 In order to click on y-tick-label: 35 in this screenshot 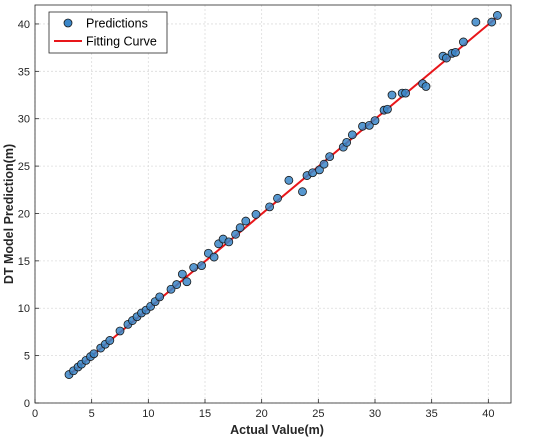, I will do `click(24, 72)`.